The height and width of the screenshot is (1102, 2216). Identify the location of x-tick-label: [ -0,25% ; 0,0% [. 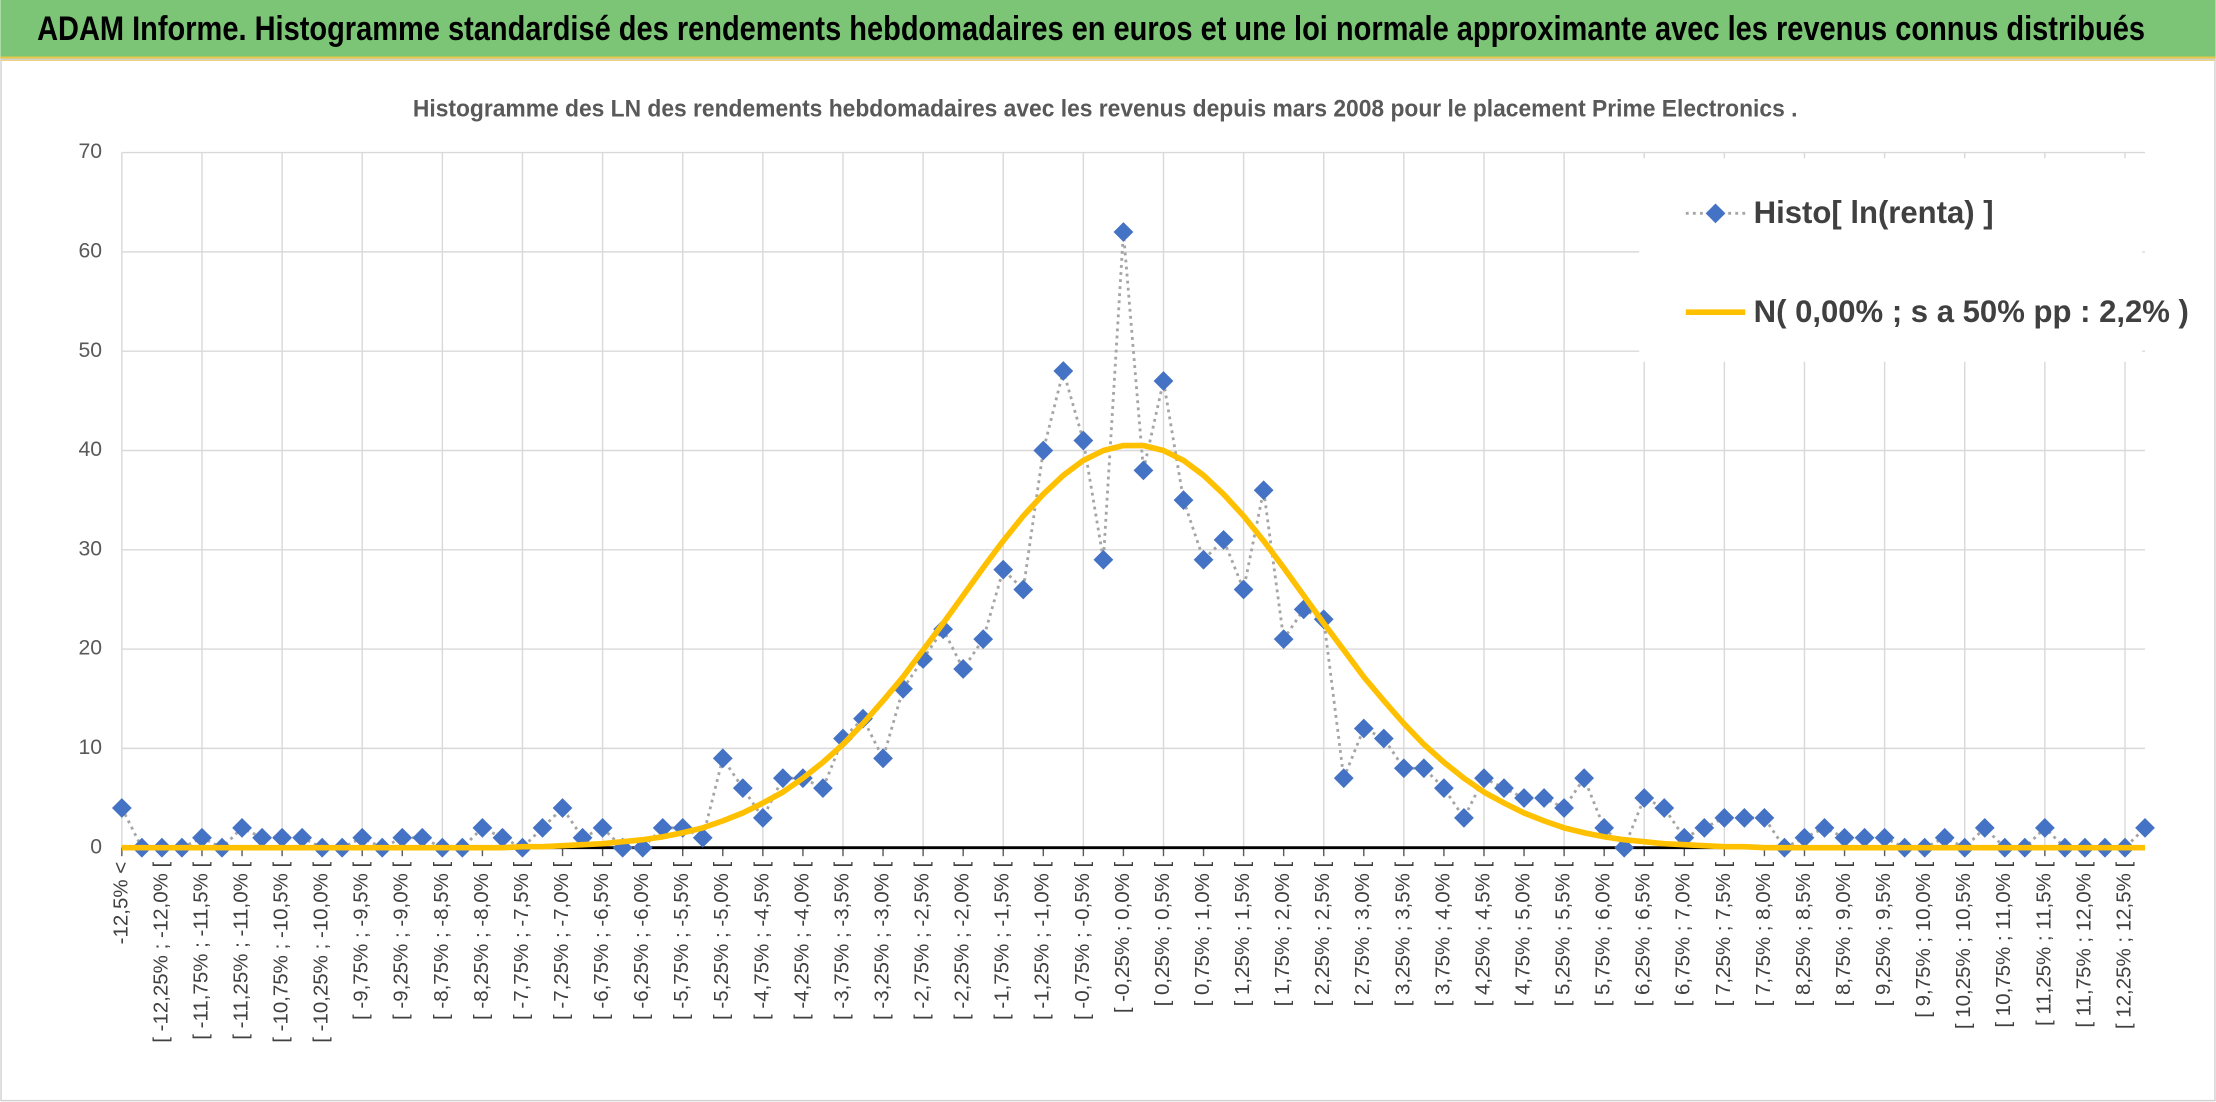
(1122, 938).